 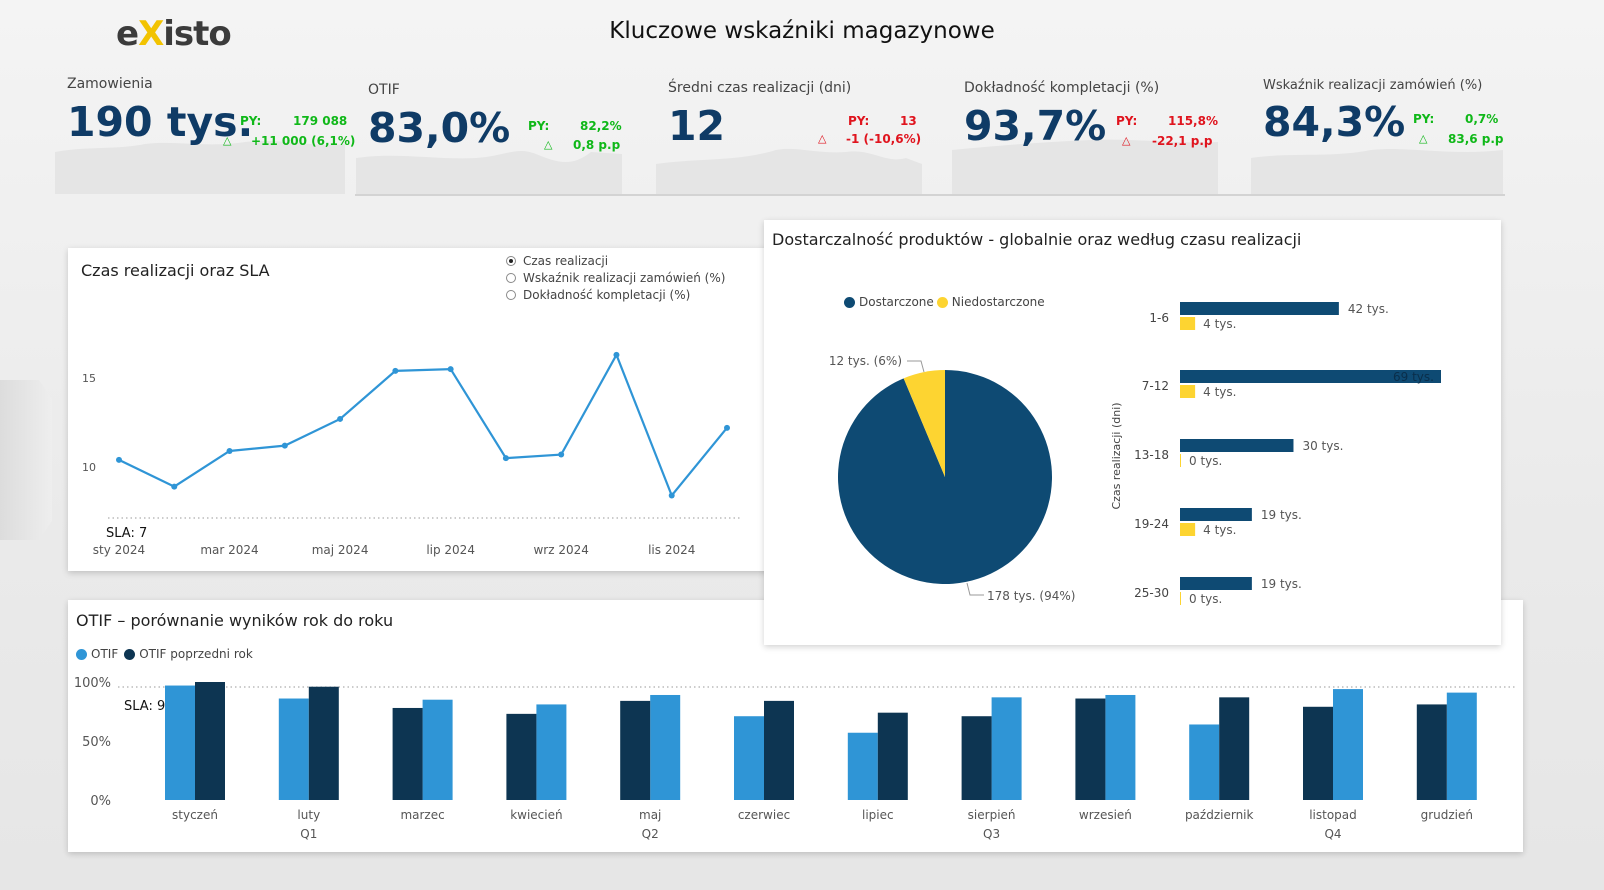 I want to click on bar-category-label: 25-30, so click(x=1151, y=593).